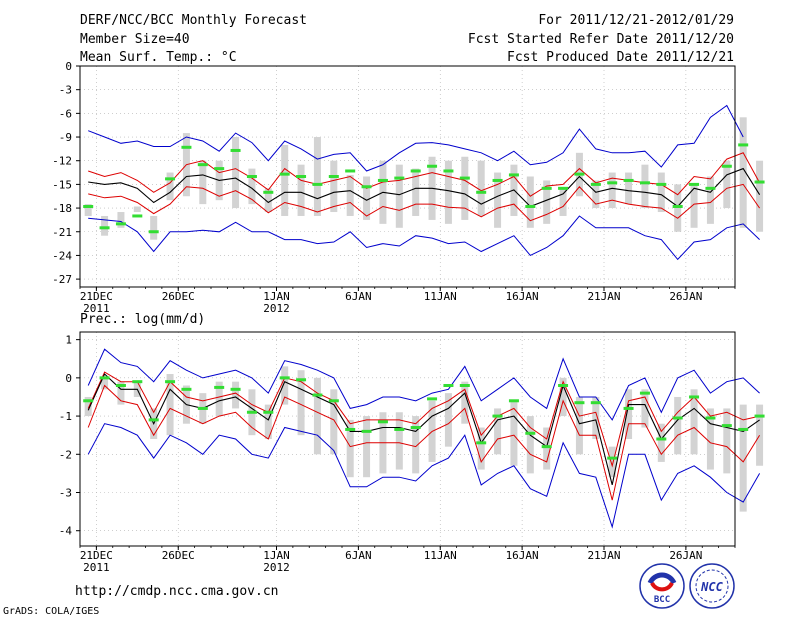 The width and height of the screenshot is (800, 618). I want to click on y-tick-label: -12, so click(62, 161).